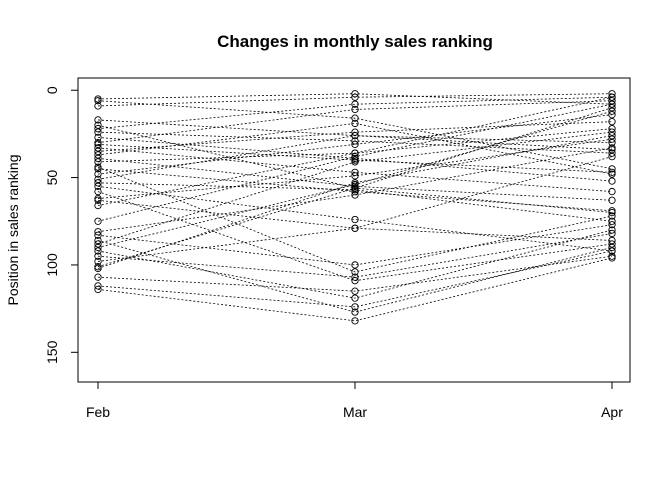 The image size is (672, 480). Describe the element at coordinates (52, 90) in the screenshot. I see `y-tick-label: 0` at that location.